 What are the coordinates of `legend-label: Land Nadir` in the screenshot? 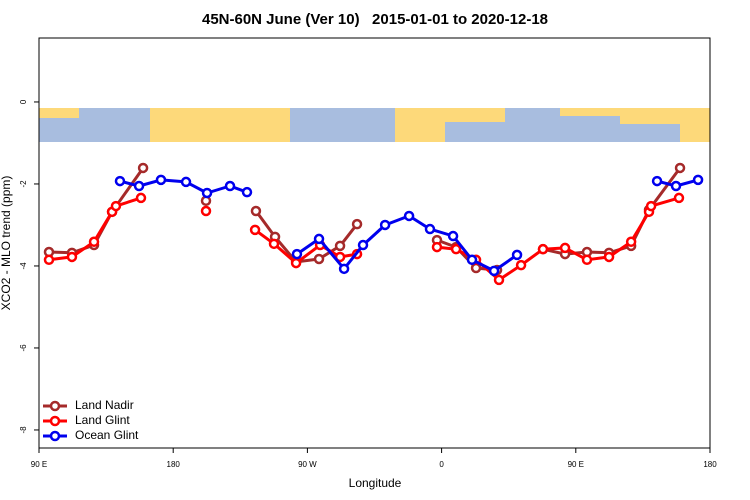 It's located at (104, 405).